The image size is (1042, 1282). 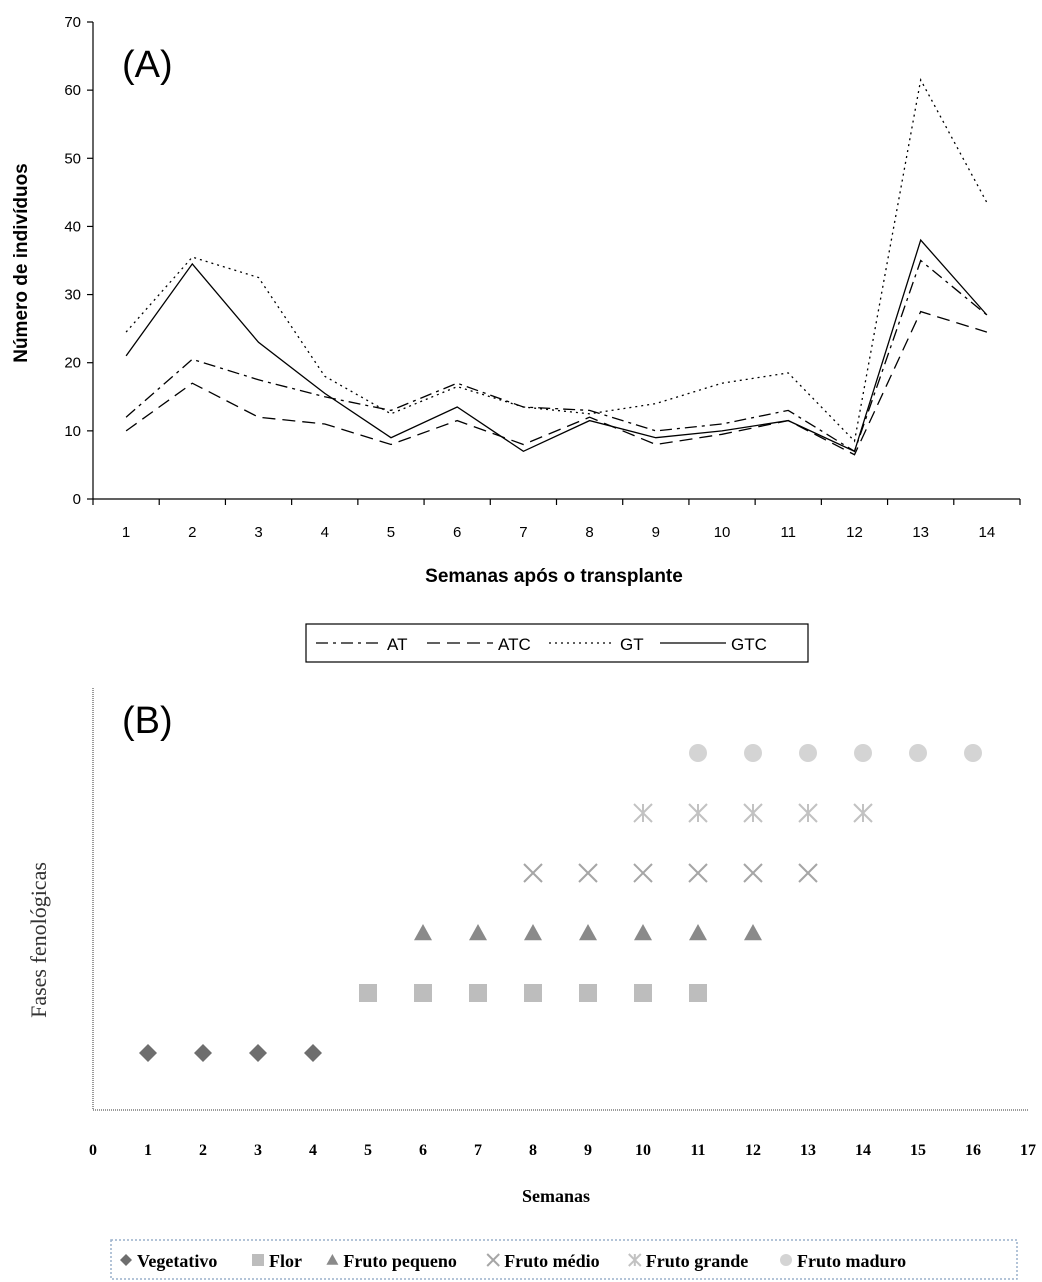 I want to click on y-tick-label: 0, so click(x=77, y=499).